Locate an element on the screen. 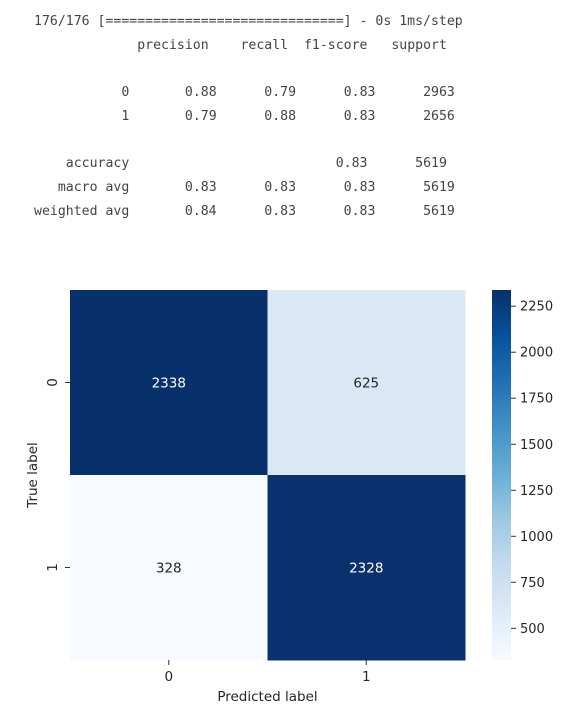 This screenshot has width=572, height=706. cell-value-label: 328 is located at coordinates (169, 569).